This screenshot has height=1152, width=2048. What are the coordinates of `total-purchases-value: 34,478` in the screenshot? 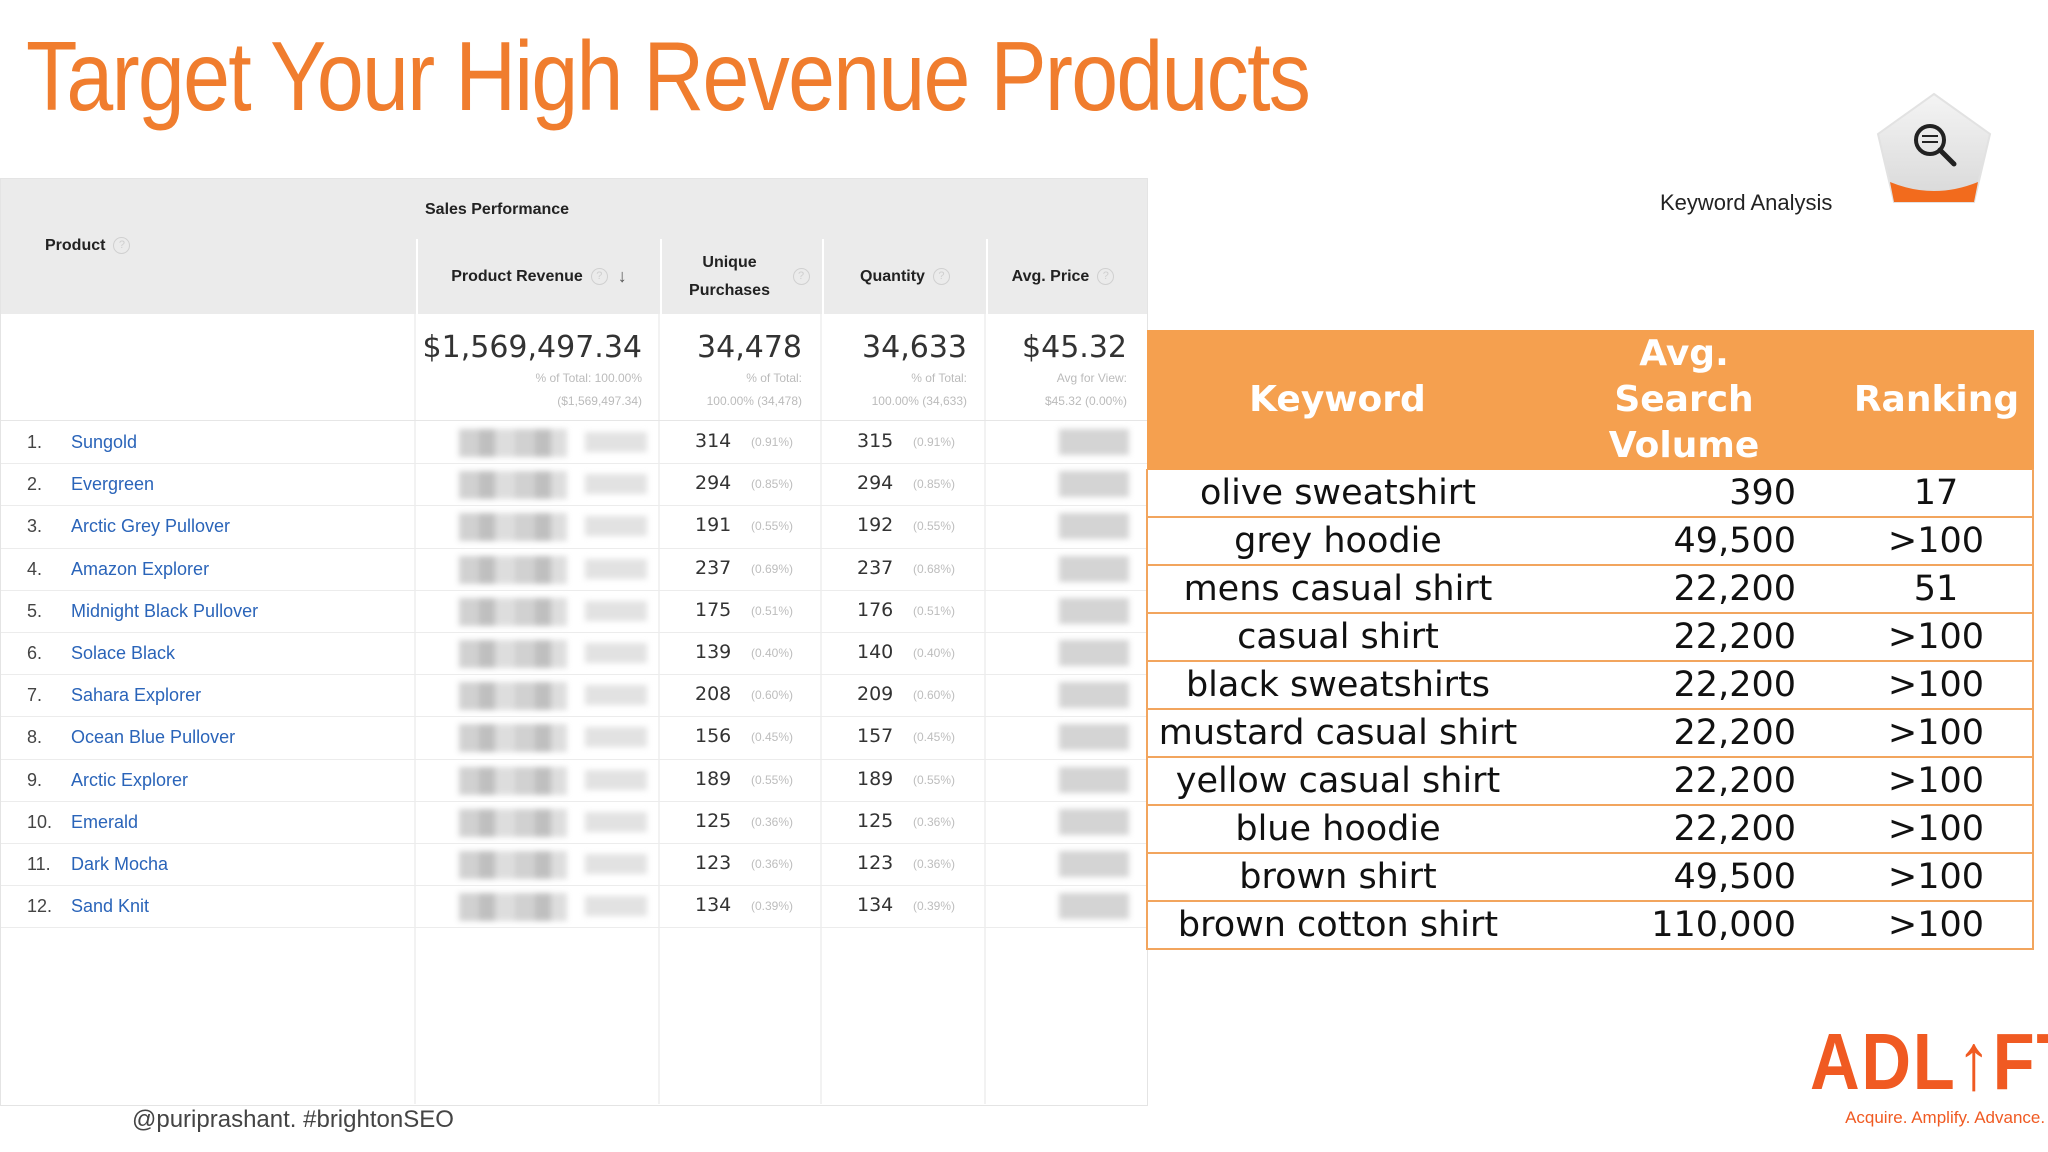 It's located at (749, 347).